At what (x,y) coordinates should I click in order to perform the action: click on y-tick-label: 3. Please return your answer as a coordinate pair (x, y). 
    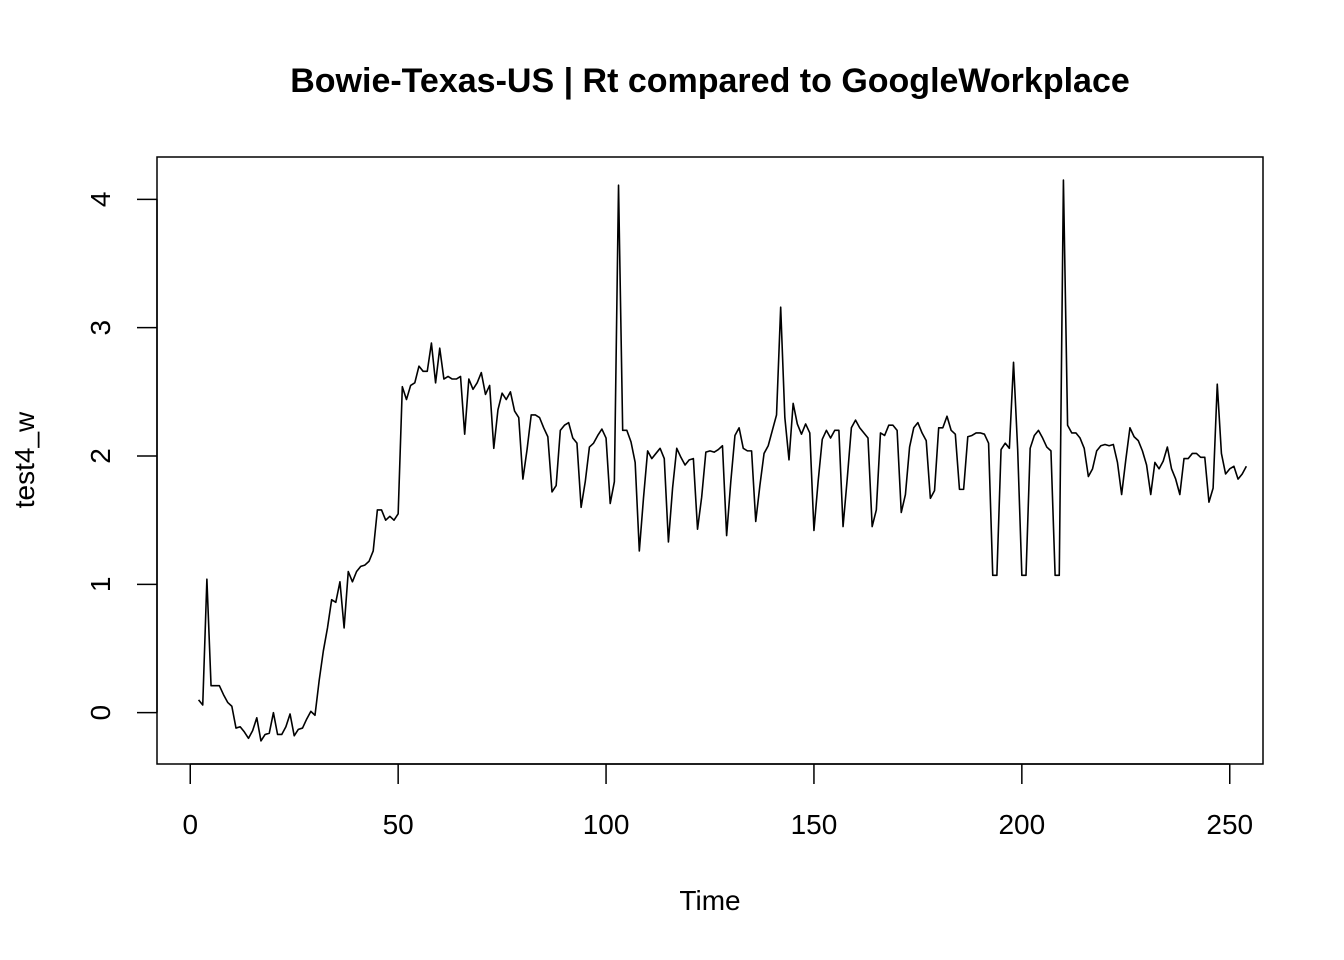
    Looking at the image, I should click on (100, 328).